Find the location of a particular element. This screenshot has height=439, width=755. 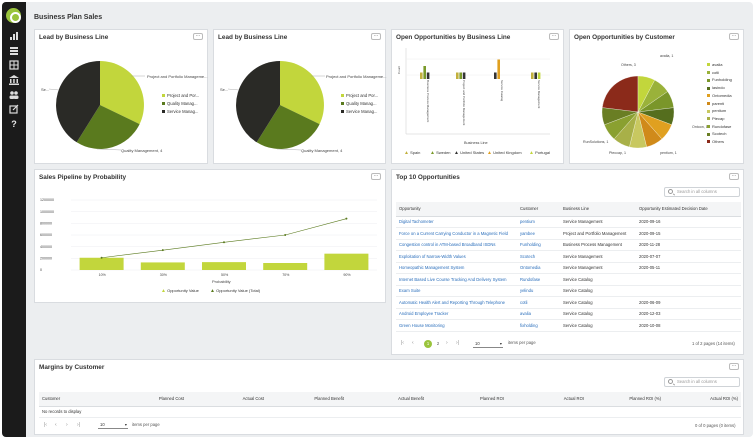

list-icon is located at coordinates (14, 65).